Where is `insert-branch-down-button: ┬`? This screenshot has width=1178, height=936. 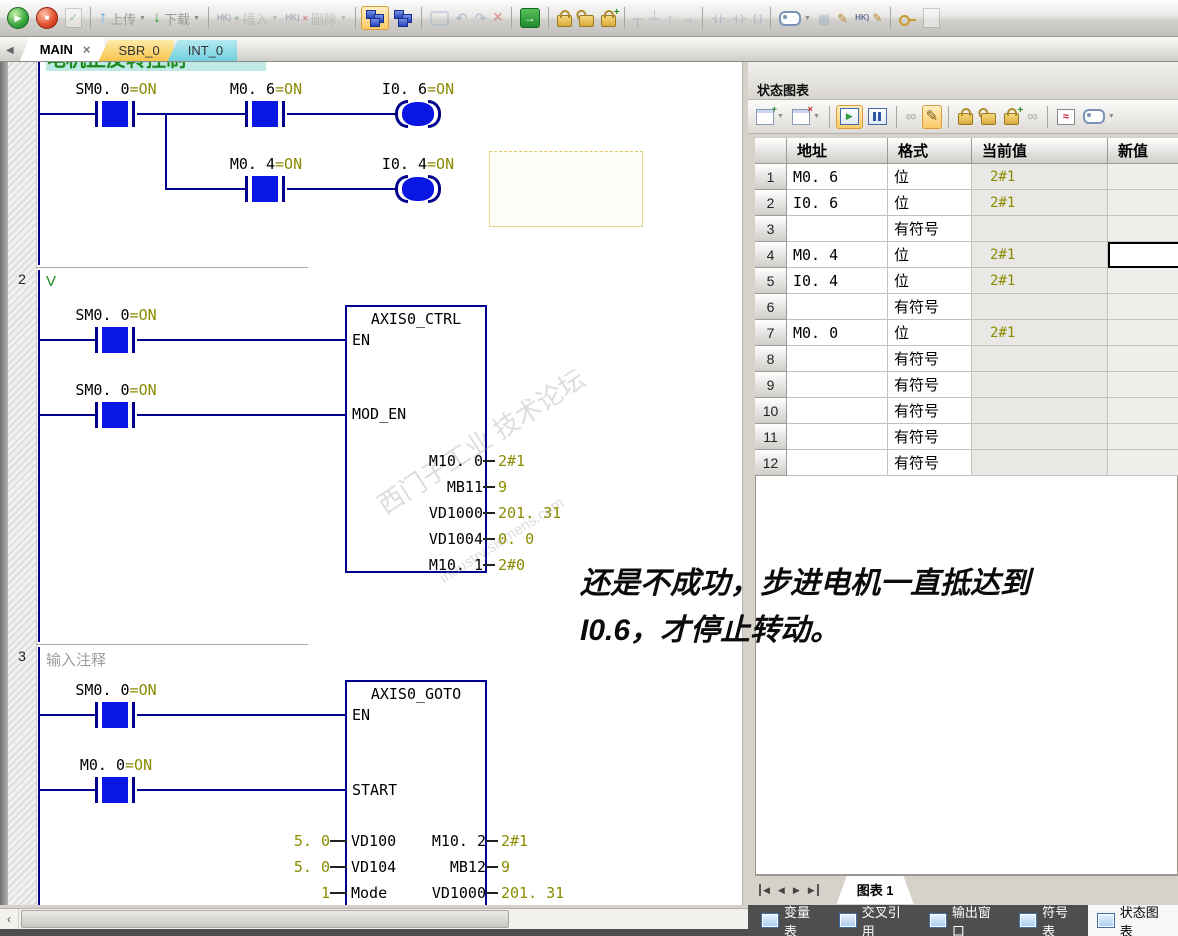 insert-branch-down-button: ┬ is located at coordinates (638, 18).